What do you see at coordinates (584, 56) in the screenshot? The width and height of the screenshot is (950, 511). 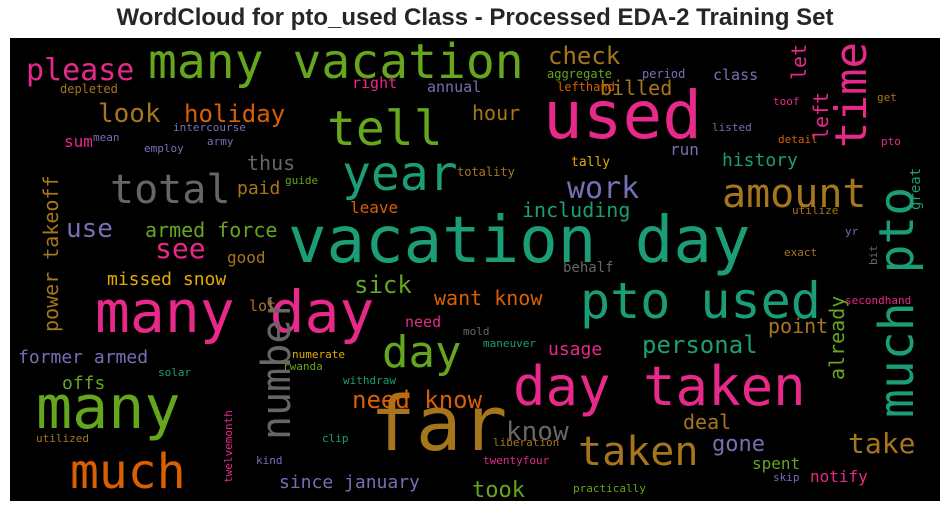 I see `word-check: check` at bounding box center [584, 56].